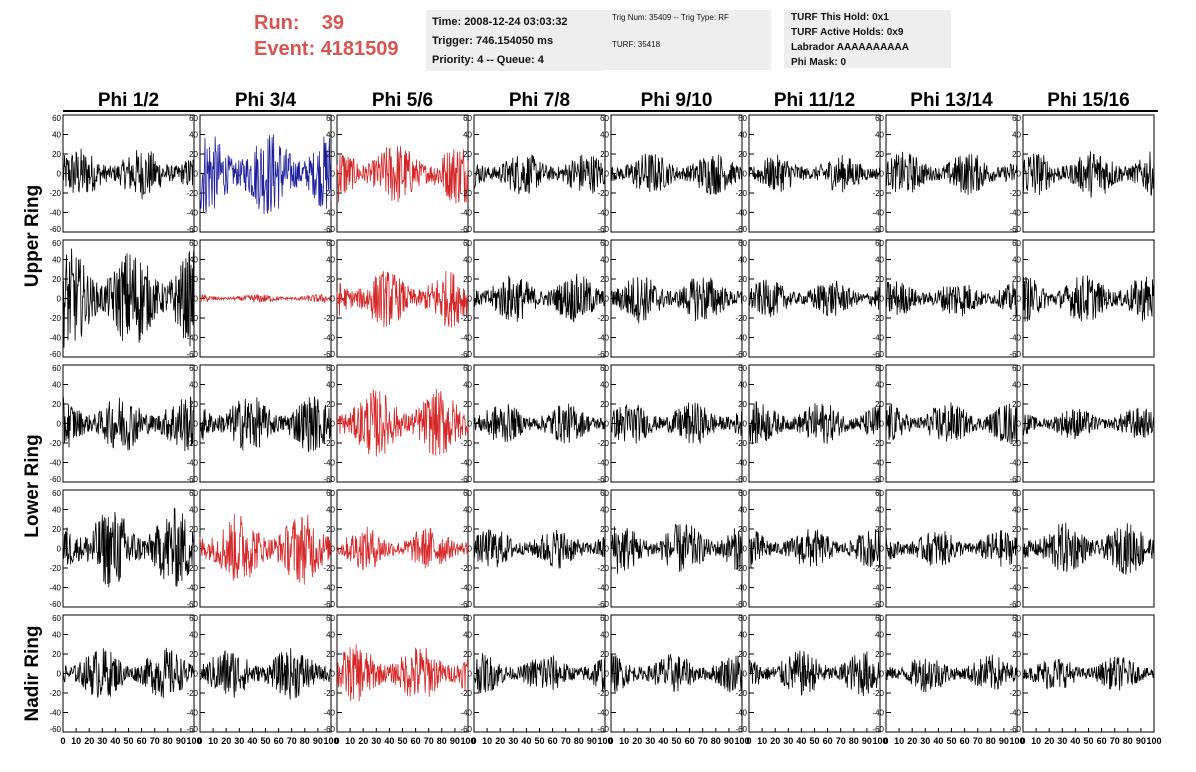 The width and height of the screenshot is (1196, 772). What do you see at coordinates (32, 673) in the screenshot?
I see `row-label: Nadir Ring` at bounding box center [32, 673].